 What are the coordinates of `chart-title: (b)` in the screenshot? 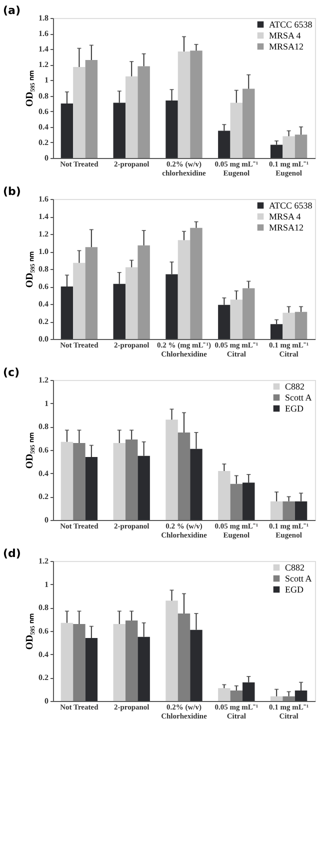 It's located at (12, 191).